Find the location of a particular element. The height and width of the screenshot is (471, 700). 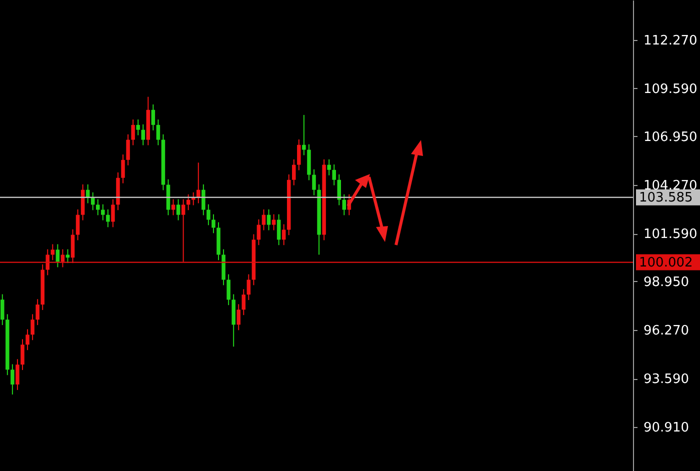

y-tick-label: 90.910 is located at coordinates (666, 428).